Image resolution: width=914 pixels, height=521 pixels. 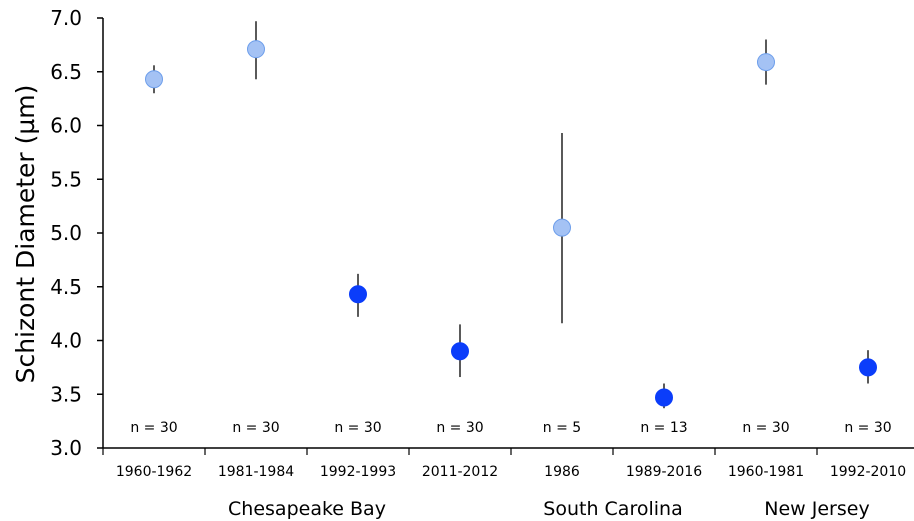 I want to click on y-tick-label: 6.0, so click(x=66, y=126).